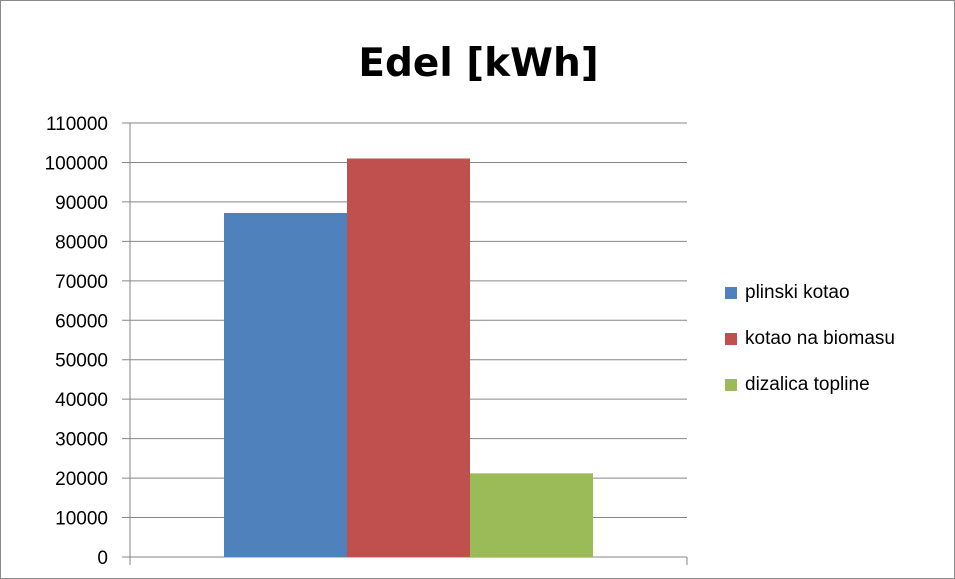  I want to click on y-tick-label: 20000, so click(81, 479).